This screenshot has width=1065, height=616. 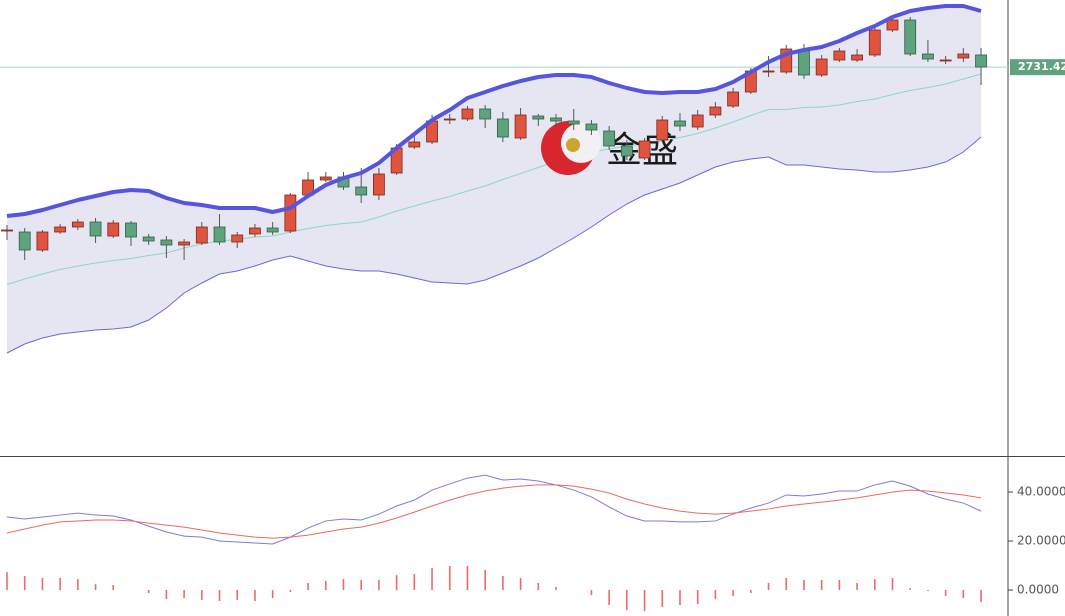 I want to click on price-tag-label: 2731.42, so click(x=1041, y=66).